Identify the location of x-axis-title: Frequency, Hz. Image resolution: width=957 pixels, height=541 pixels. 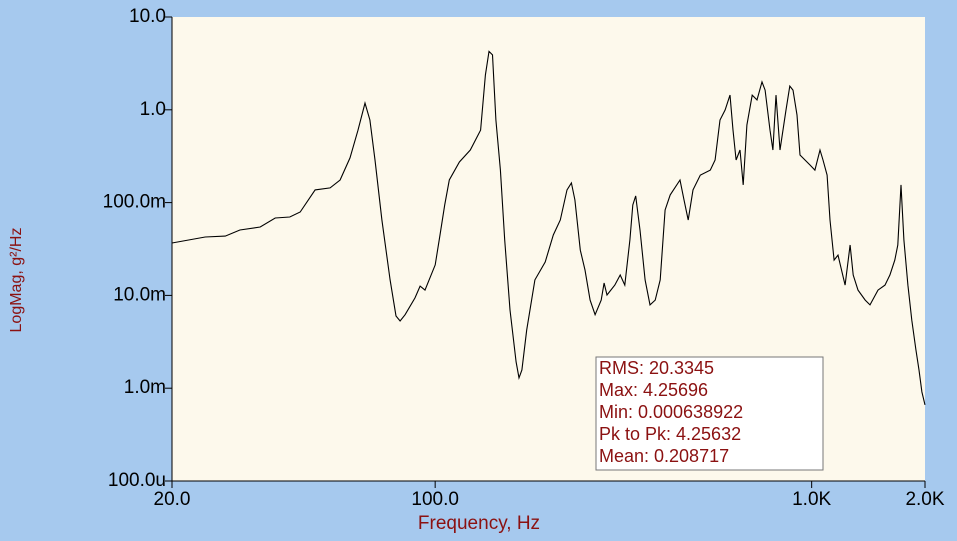
(479, 523).